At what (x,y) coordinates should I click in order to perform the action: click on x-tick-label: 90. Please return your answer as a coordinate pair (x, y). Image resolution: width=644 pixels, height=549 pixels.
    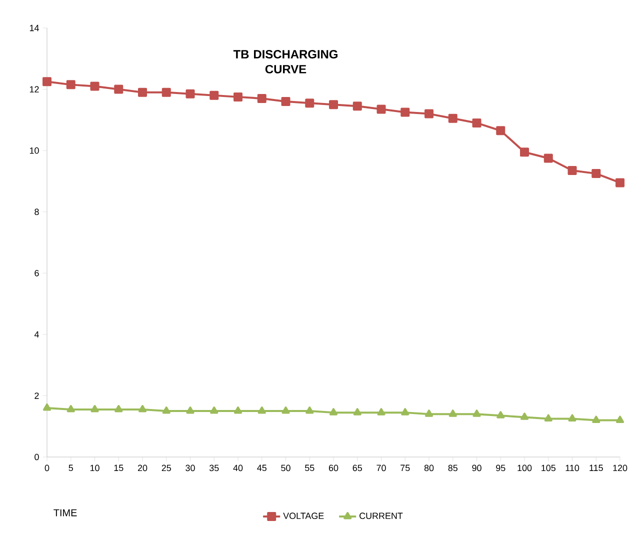
    Looking at the image, I should click on (477, 468).